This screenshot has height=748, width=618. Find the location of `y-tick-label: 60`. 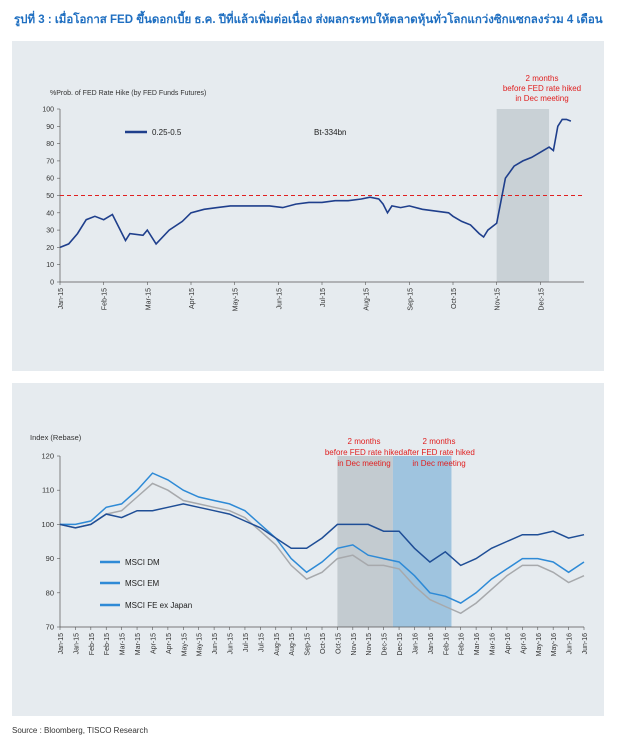

y-tick-label: 60 is located at coordinates (50, 179).